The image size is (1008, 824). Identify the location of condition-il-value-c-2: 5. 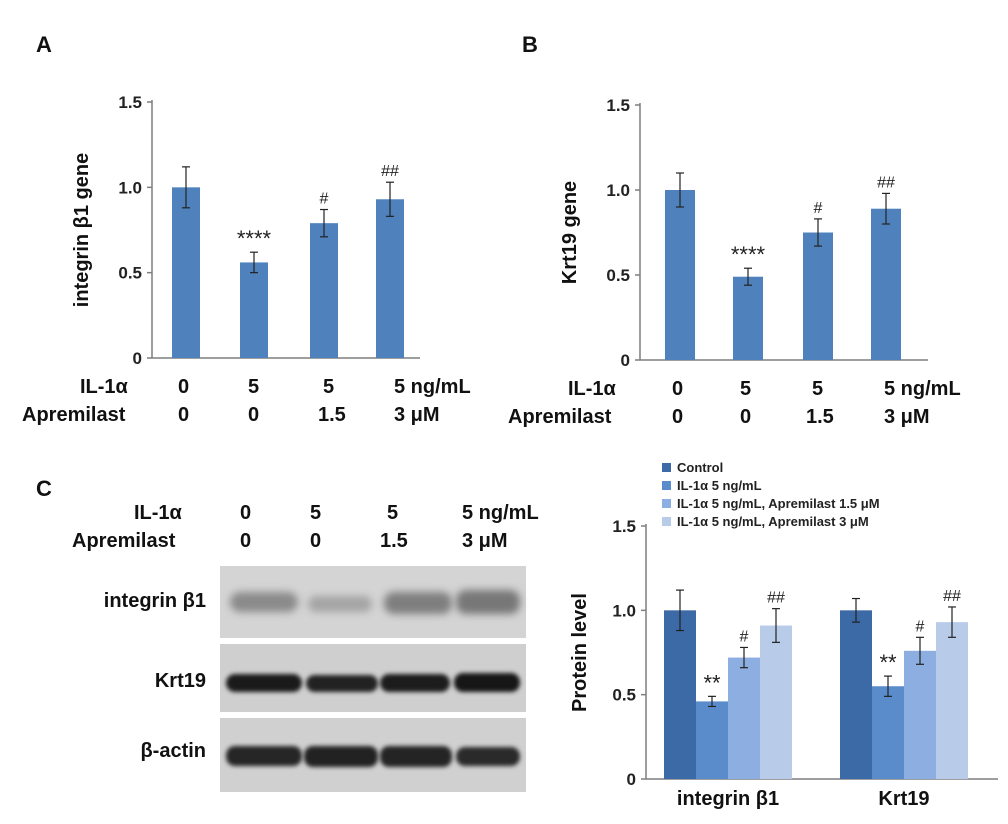
(316, 513).